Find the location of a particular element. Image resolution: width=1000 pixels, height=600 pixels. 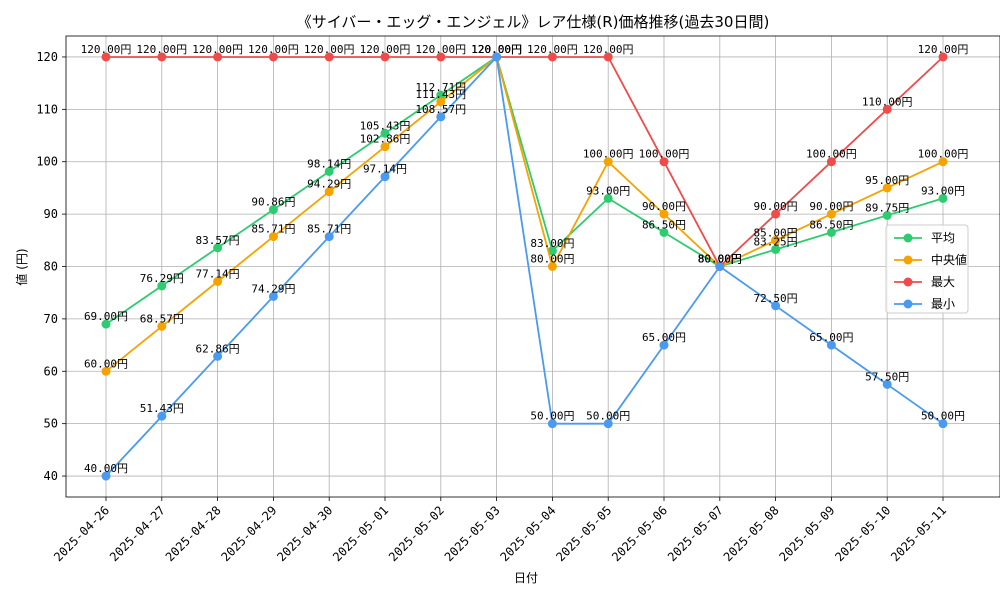

y-tick-label: 120 is located at coordinates (47, 57).